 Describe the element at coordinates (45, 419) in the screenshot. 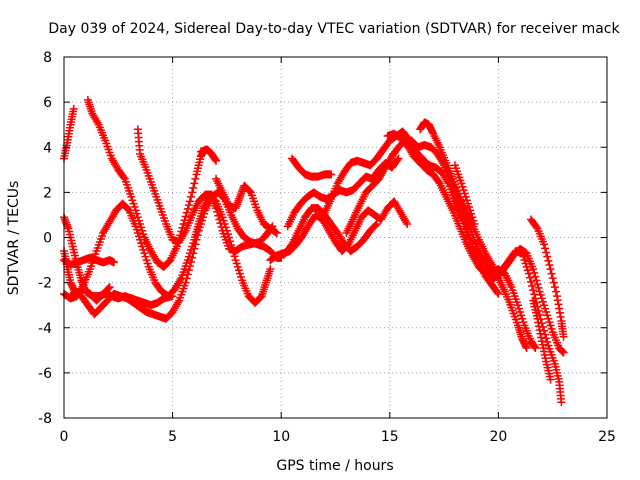

I see `y-tick-label: -8` at that location.